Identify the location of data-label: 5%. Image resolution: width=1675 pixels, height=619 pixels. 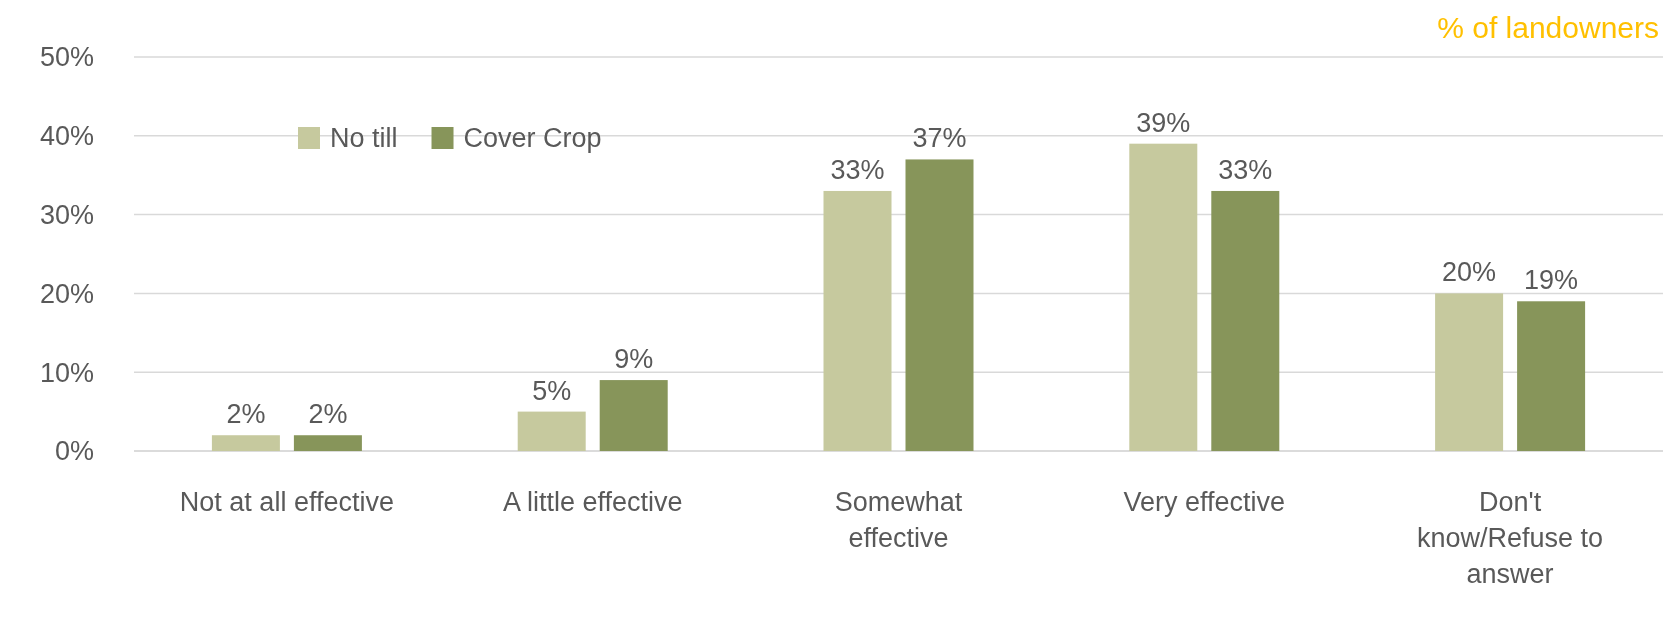
(552, 390).